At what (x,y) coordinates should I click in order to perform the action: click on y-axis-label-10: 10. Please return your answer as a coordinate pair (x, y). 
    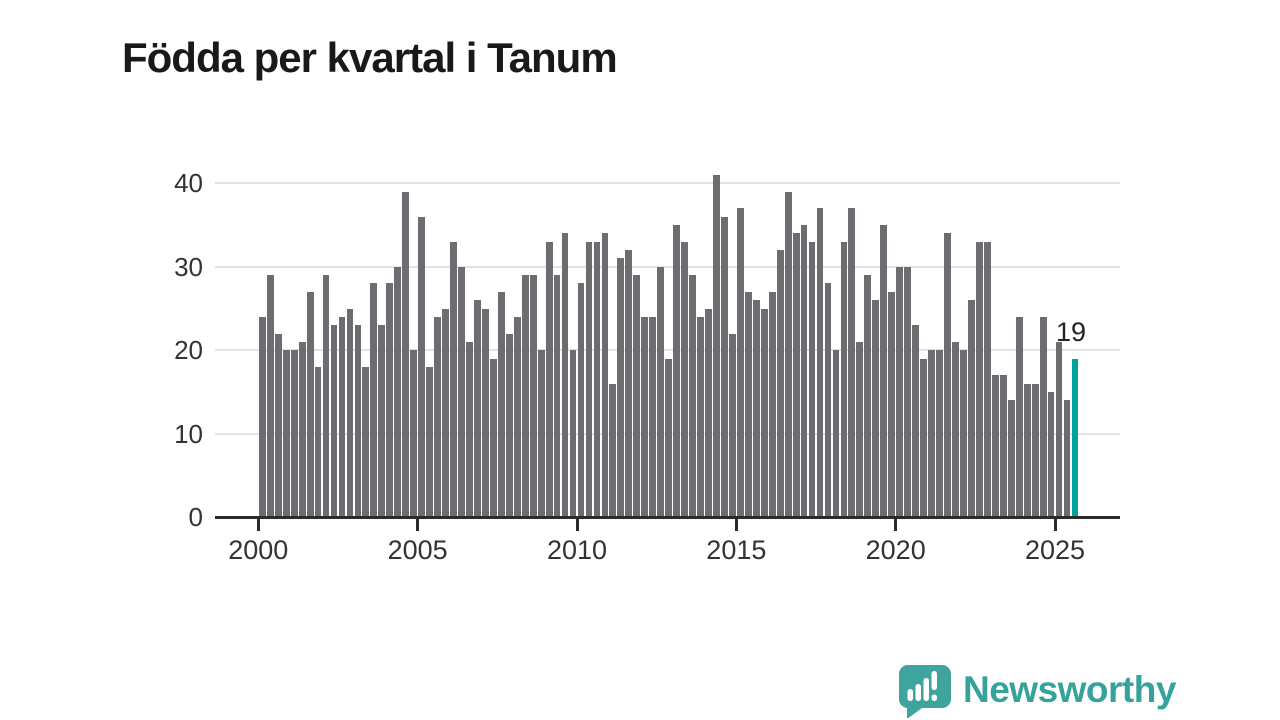
    Looking at the image, I should click on (188, 433).